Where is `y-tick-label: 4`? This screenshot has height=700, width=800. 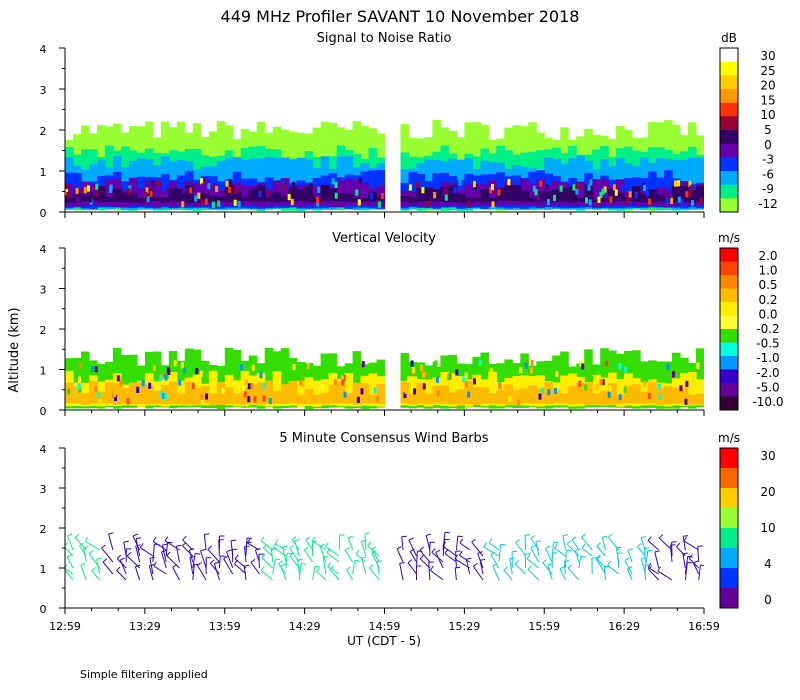
y-tick-label: 4 is located at coordinates (43, 49).